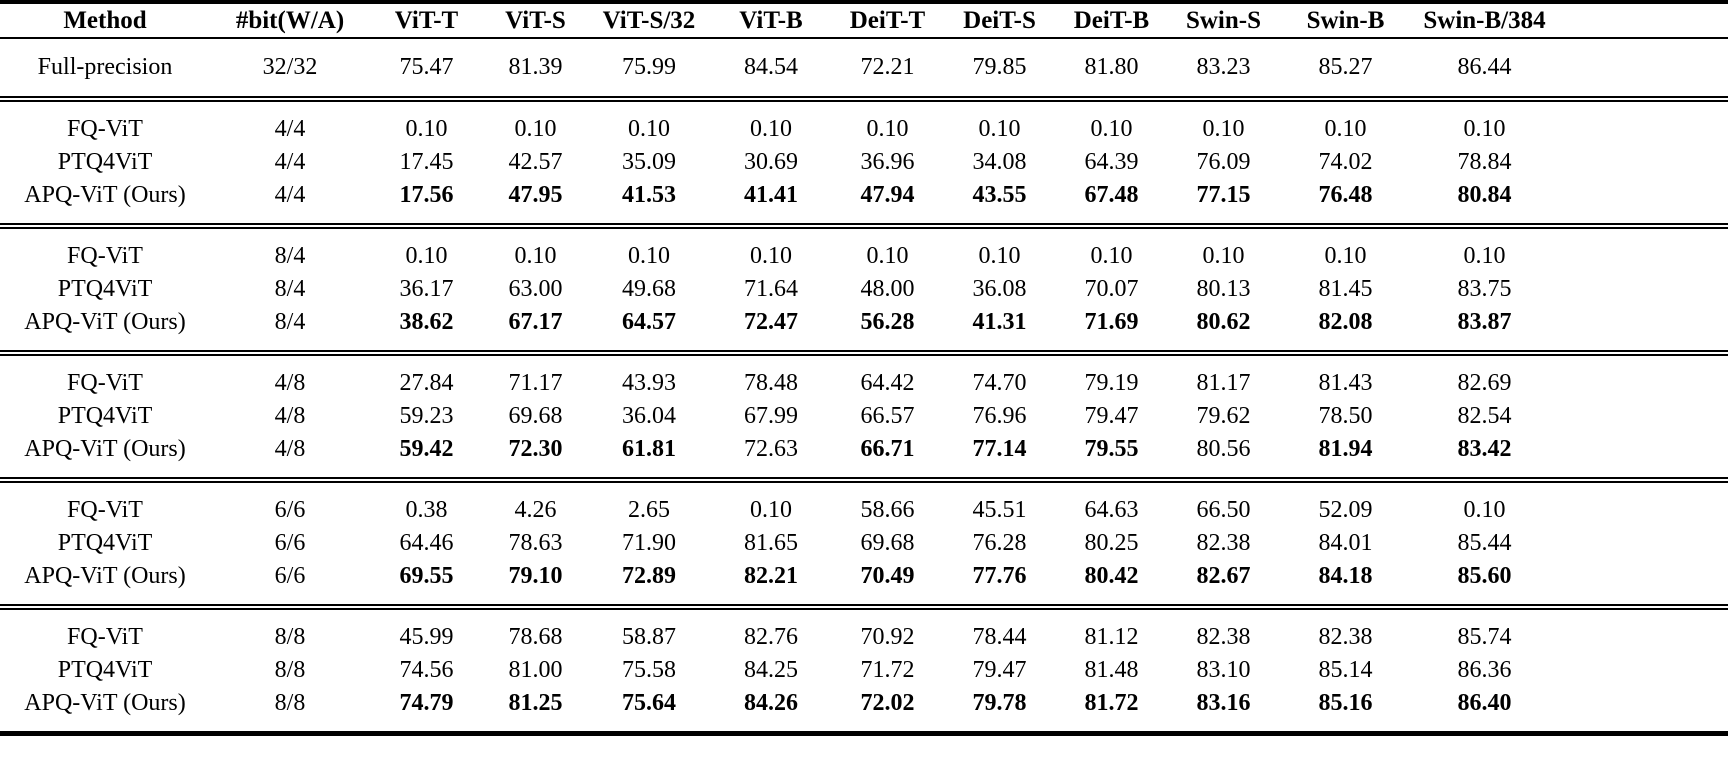 This screenshot has width=1728, height=763. I want to click on value-cell: 78.63, so click(535, 543).